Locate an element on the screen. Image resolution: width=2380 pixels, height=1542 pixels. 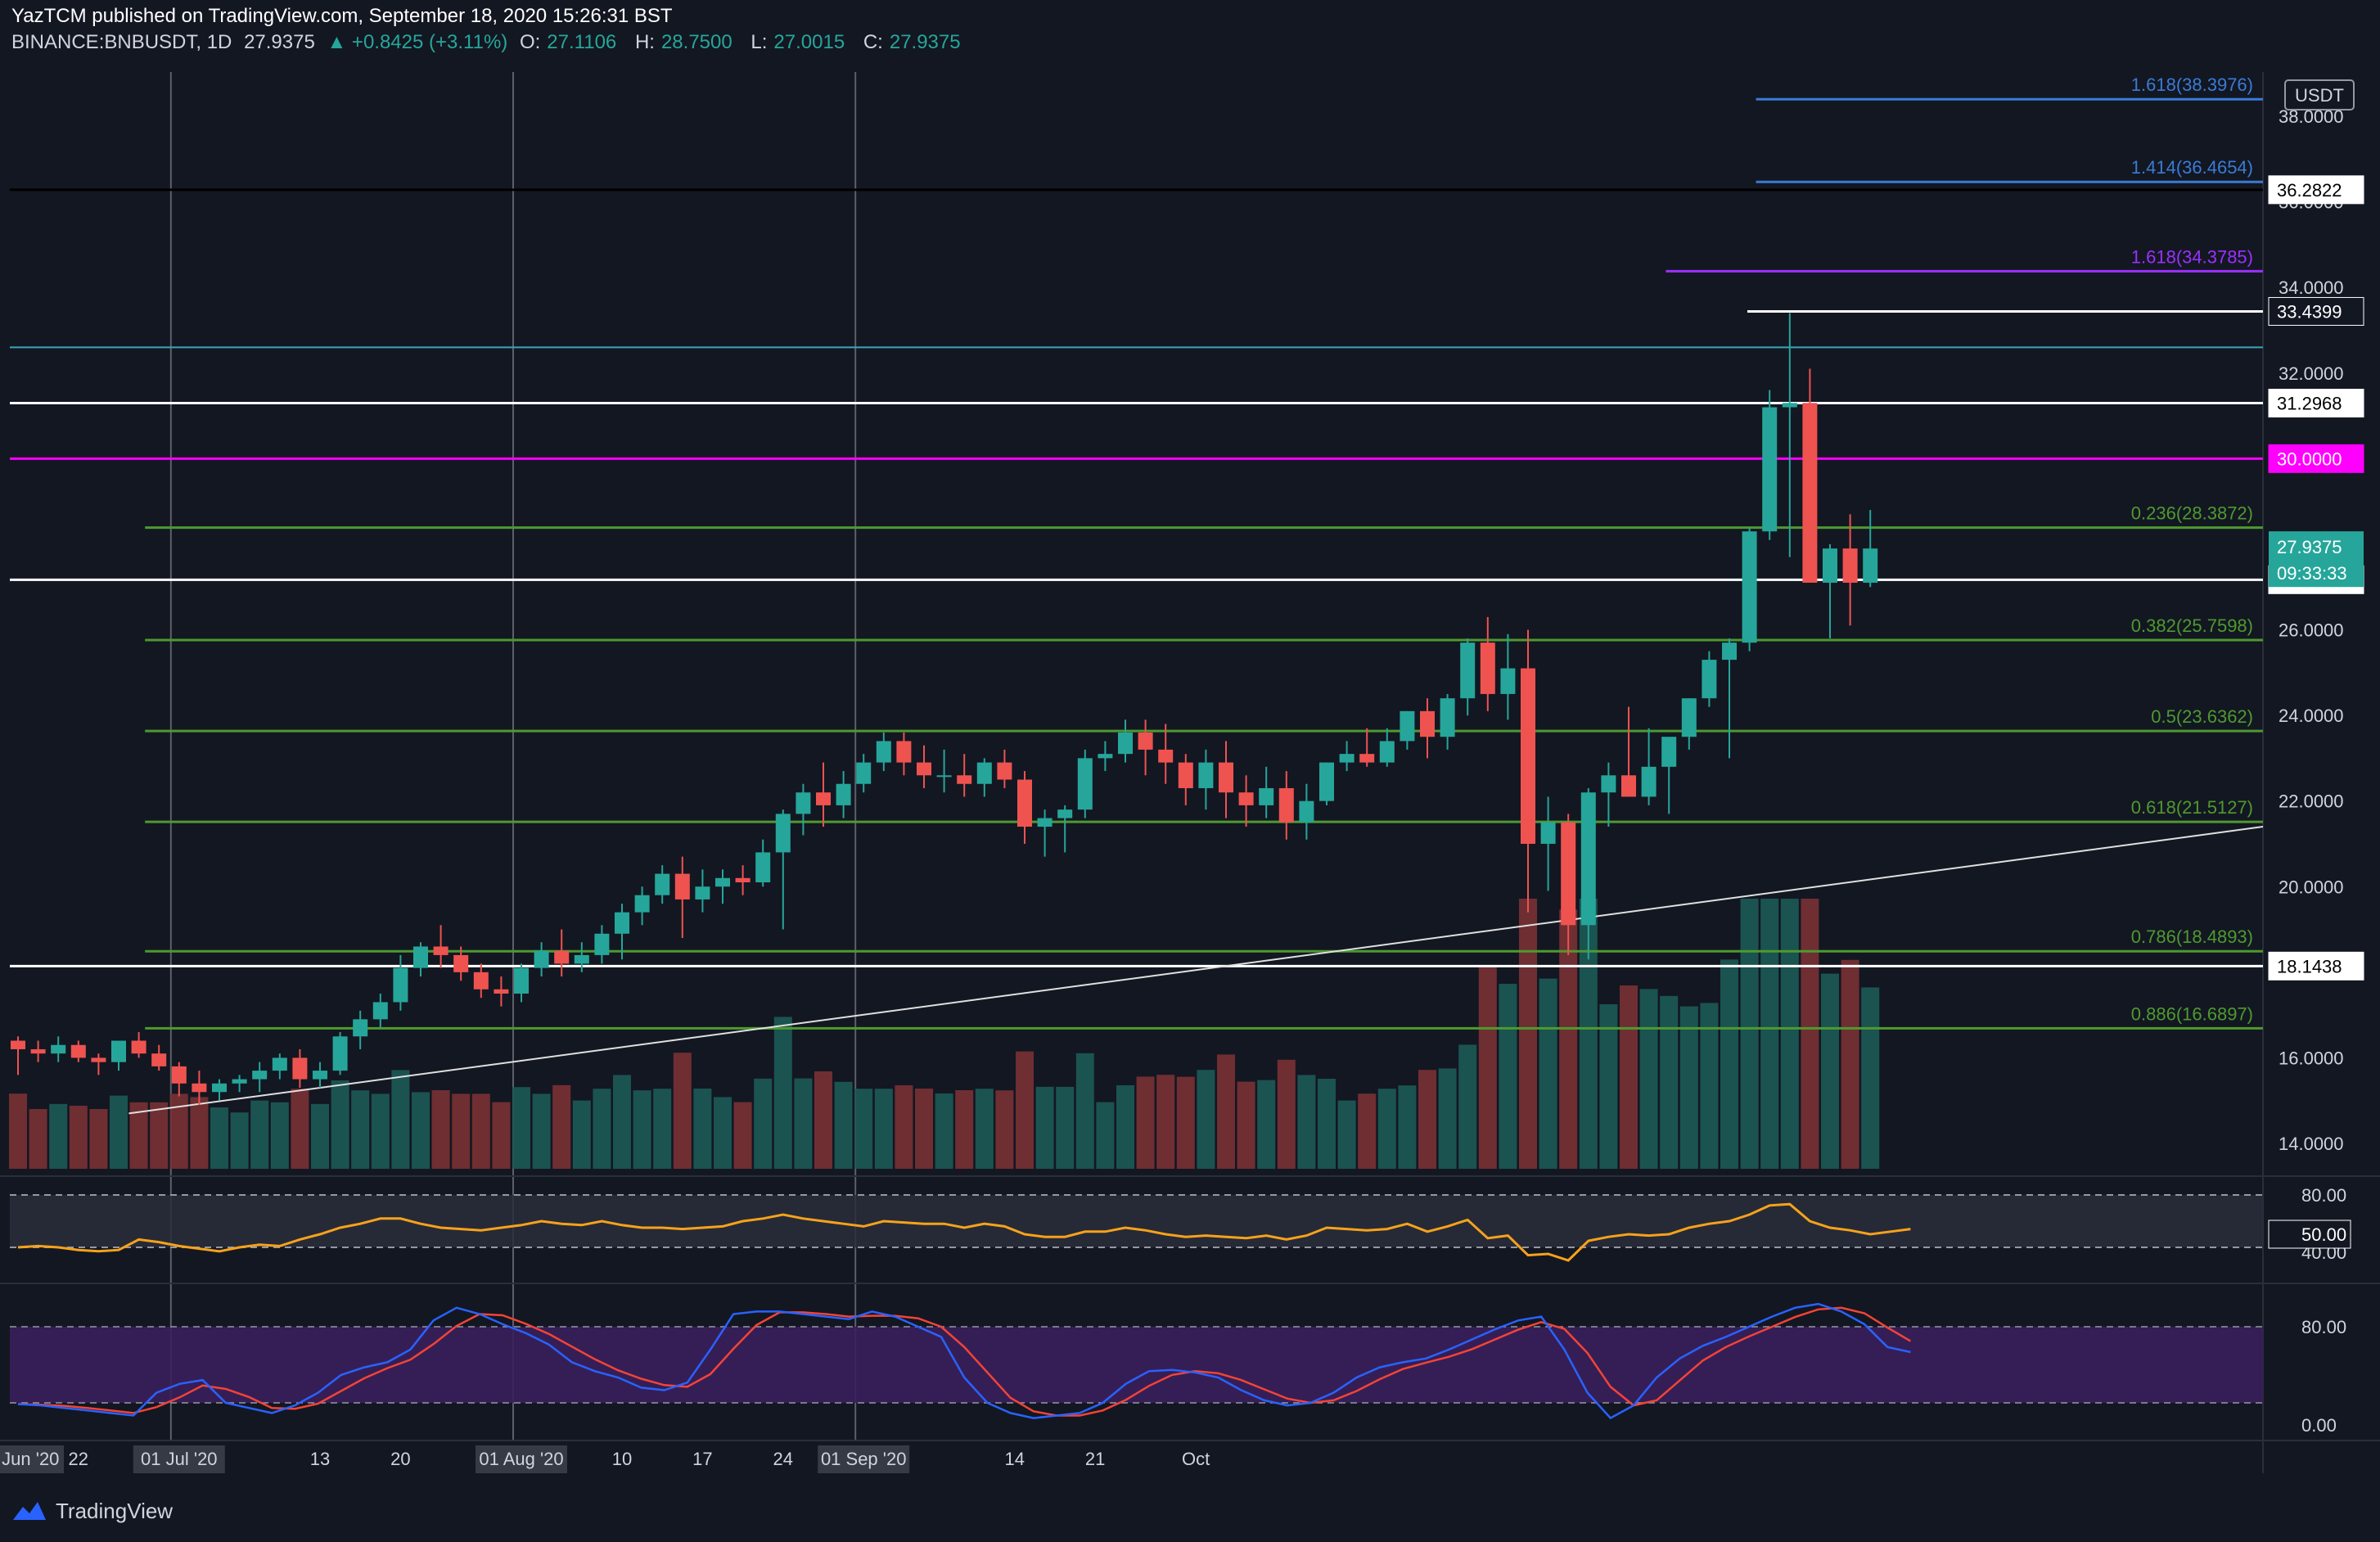
low-label: L: is located at coordinates (760, 42).